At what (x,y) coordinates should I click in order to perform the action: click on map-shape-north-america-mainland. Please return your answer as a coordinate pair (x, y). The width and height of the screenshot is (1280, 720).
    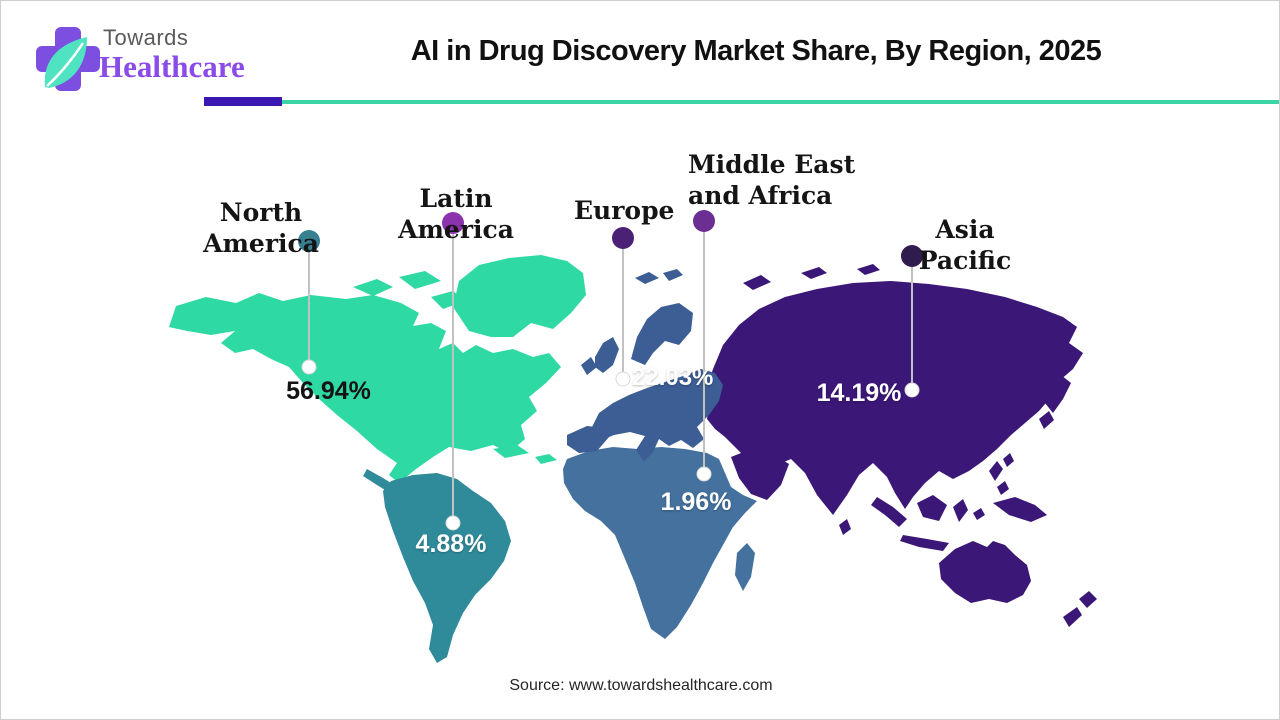
    Looking at the image, I should click on (365, 388).